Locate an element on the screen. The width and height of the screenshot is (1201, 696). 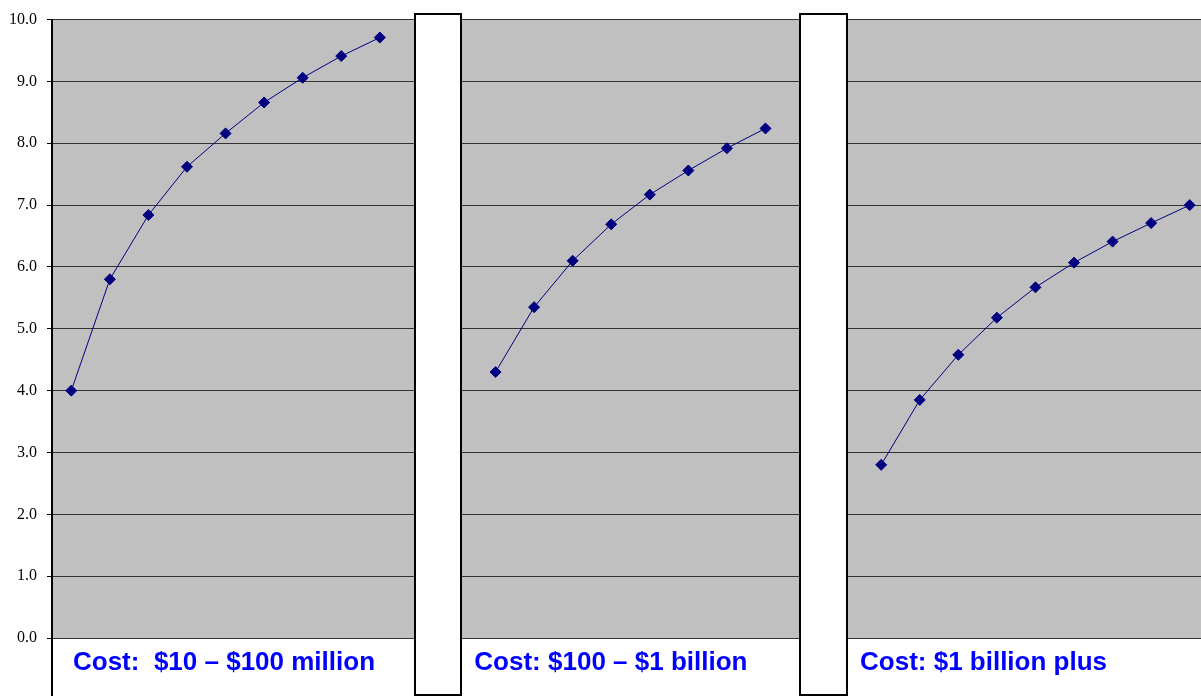
y-tick-label: 6.0 is located at coordinates (27, 266).